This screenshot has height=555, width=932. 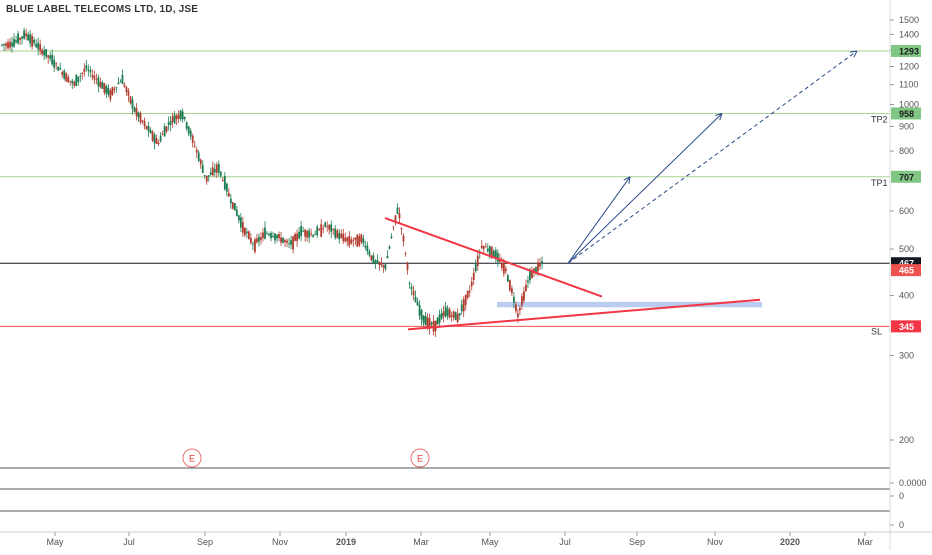 What do you see at coordinates (55, 542) in the screenshot?
I see `x-tick-label: May` at bounding box center [55, 542].